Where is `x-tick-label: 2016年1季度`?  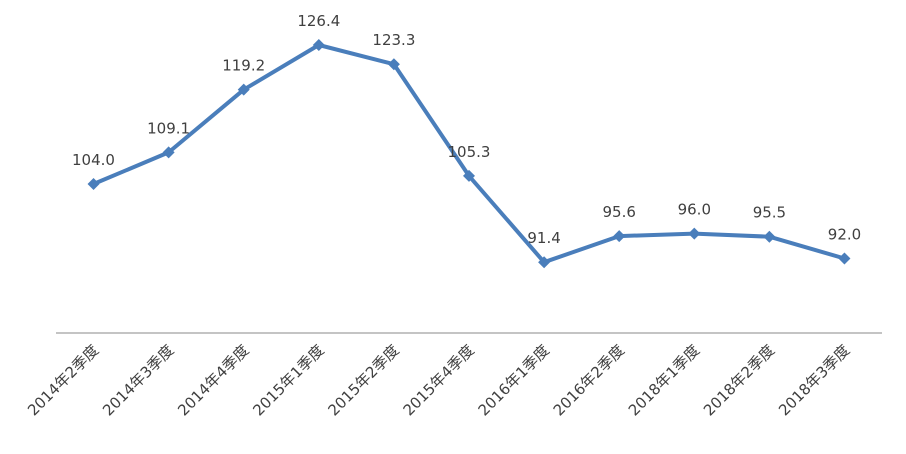 x-tick-label: 2016年1季度 is located at coordinates (514, 380).